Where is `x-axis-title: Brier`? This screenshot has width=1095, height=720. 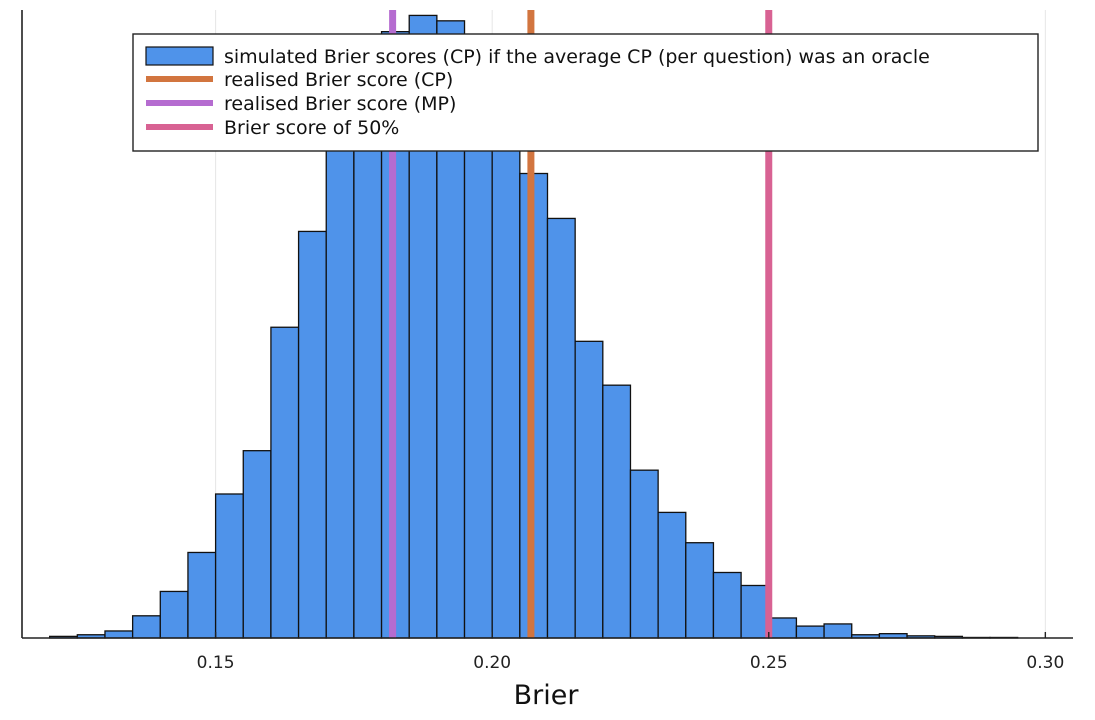
x-axis-title: Brier is located at coordinates (547, 695).